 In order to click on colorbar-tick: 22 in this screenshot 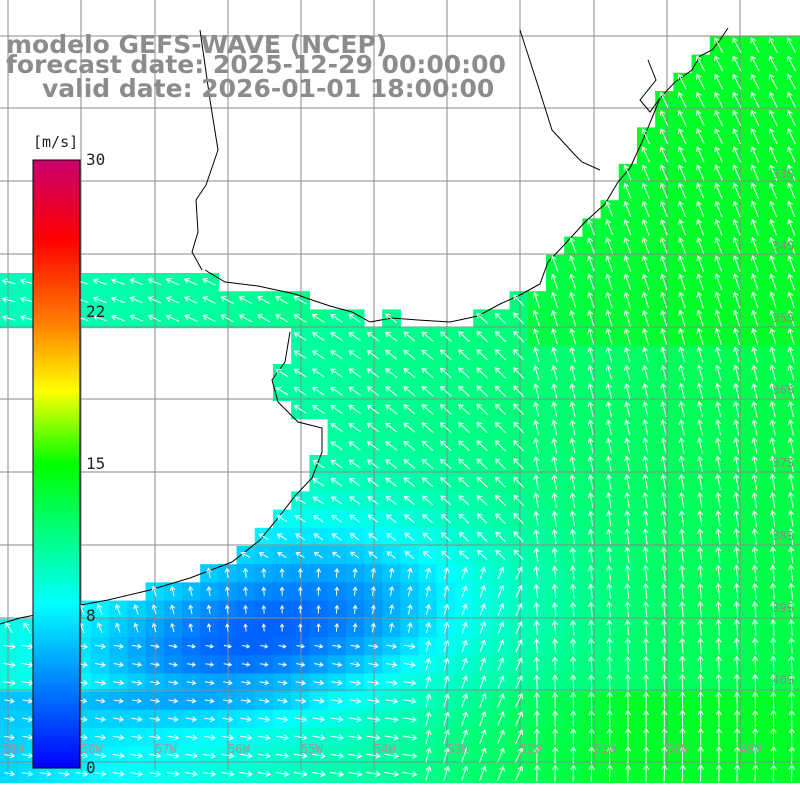, I will do `click(96, 311)`.